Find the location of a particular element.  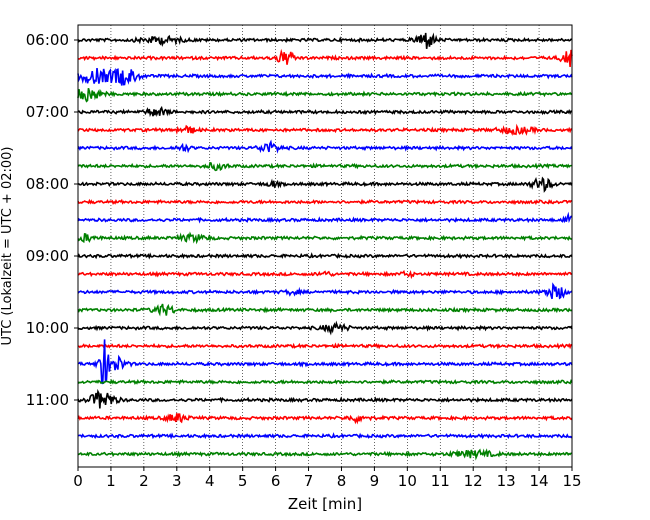

x-tick-label: 6 is located at coordinates (276, 481).